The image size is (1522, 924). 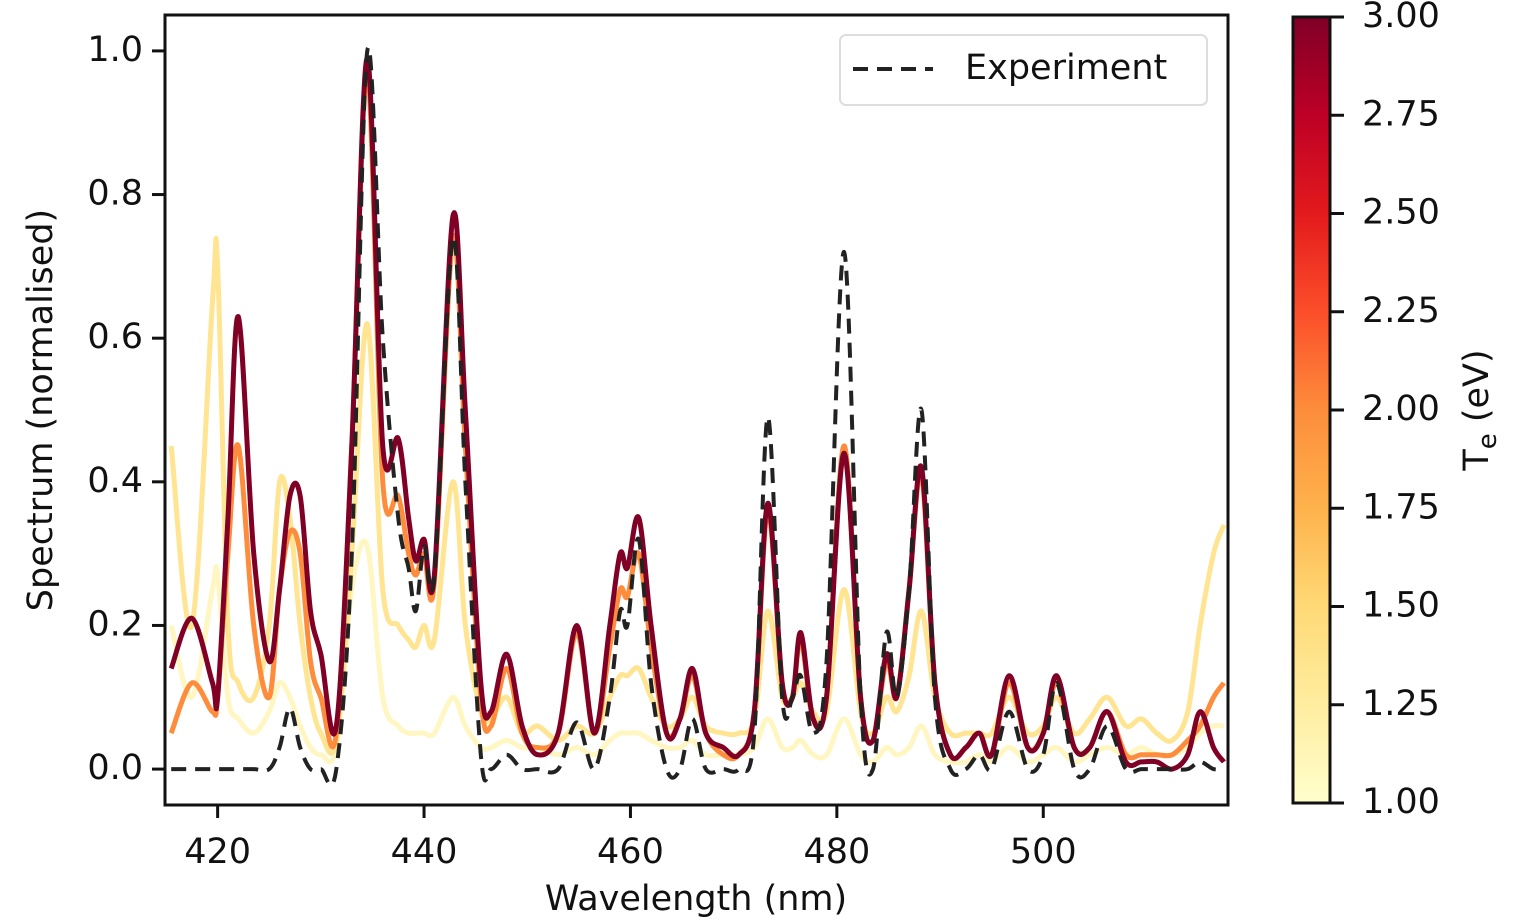 What do you see at coordinates (1401, 507) in the screenshot?
I see `colorbar-tick-label: 1.75` at bounding box center [1401, 507].